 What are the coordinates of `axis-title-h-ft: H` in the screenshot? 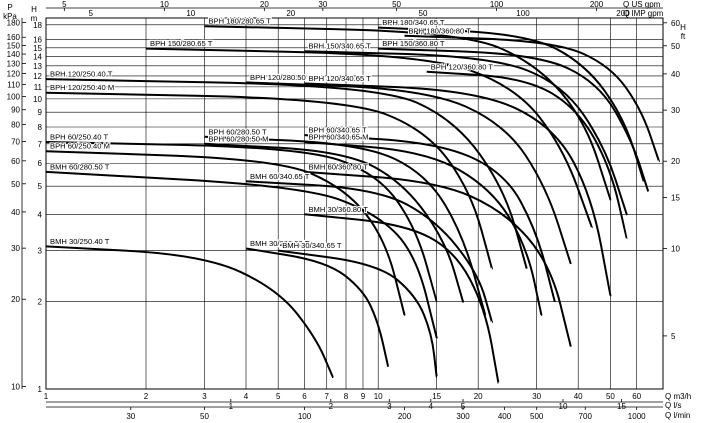 It's located at (683, 27).